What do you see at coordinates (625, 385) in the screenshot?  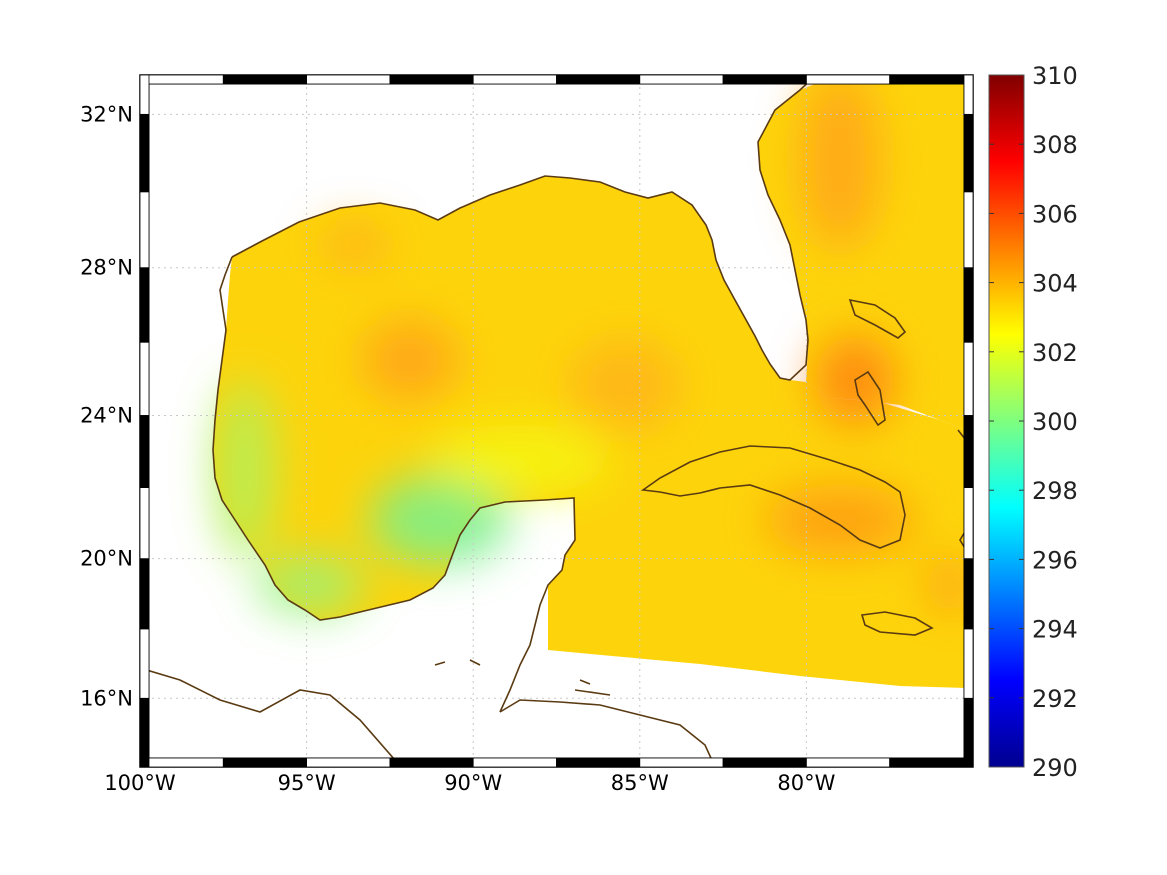 I see `warm-spot-eastern-gulf` at bounding box center [625, 385].